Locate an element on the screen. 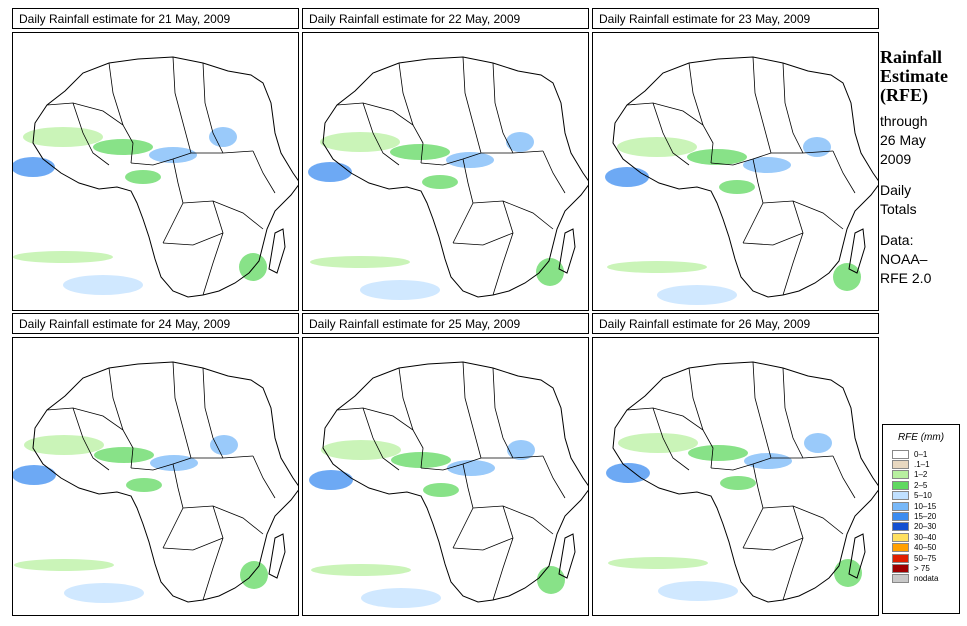  panel-title: Daily Rainfall estimate for 21 May, 2009 is located at coordinates (155, 18).